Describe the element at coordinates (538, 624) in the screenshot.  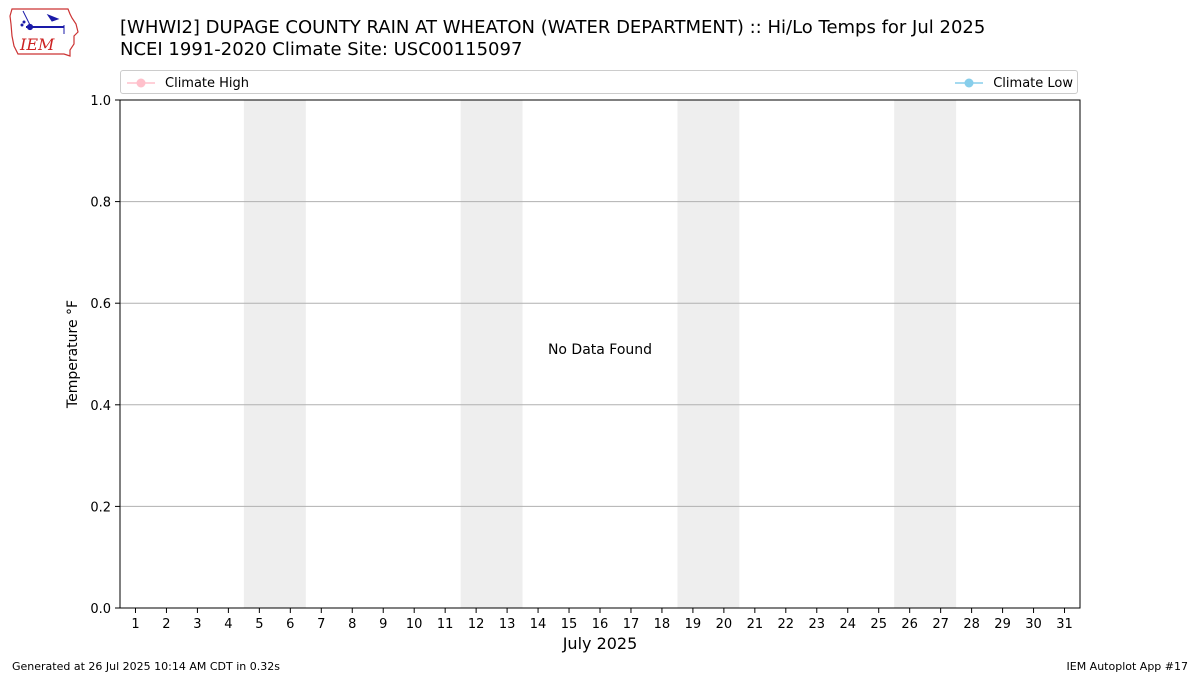
I see `x-tick-label-14: 14` at that location.